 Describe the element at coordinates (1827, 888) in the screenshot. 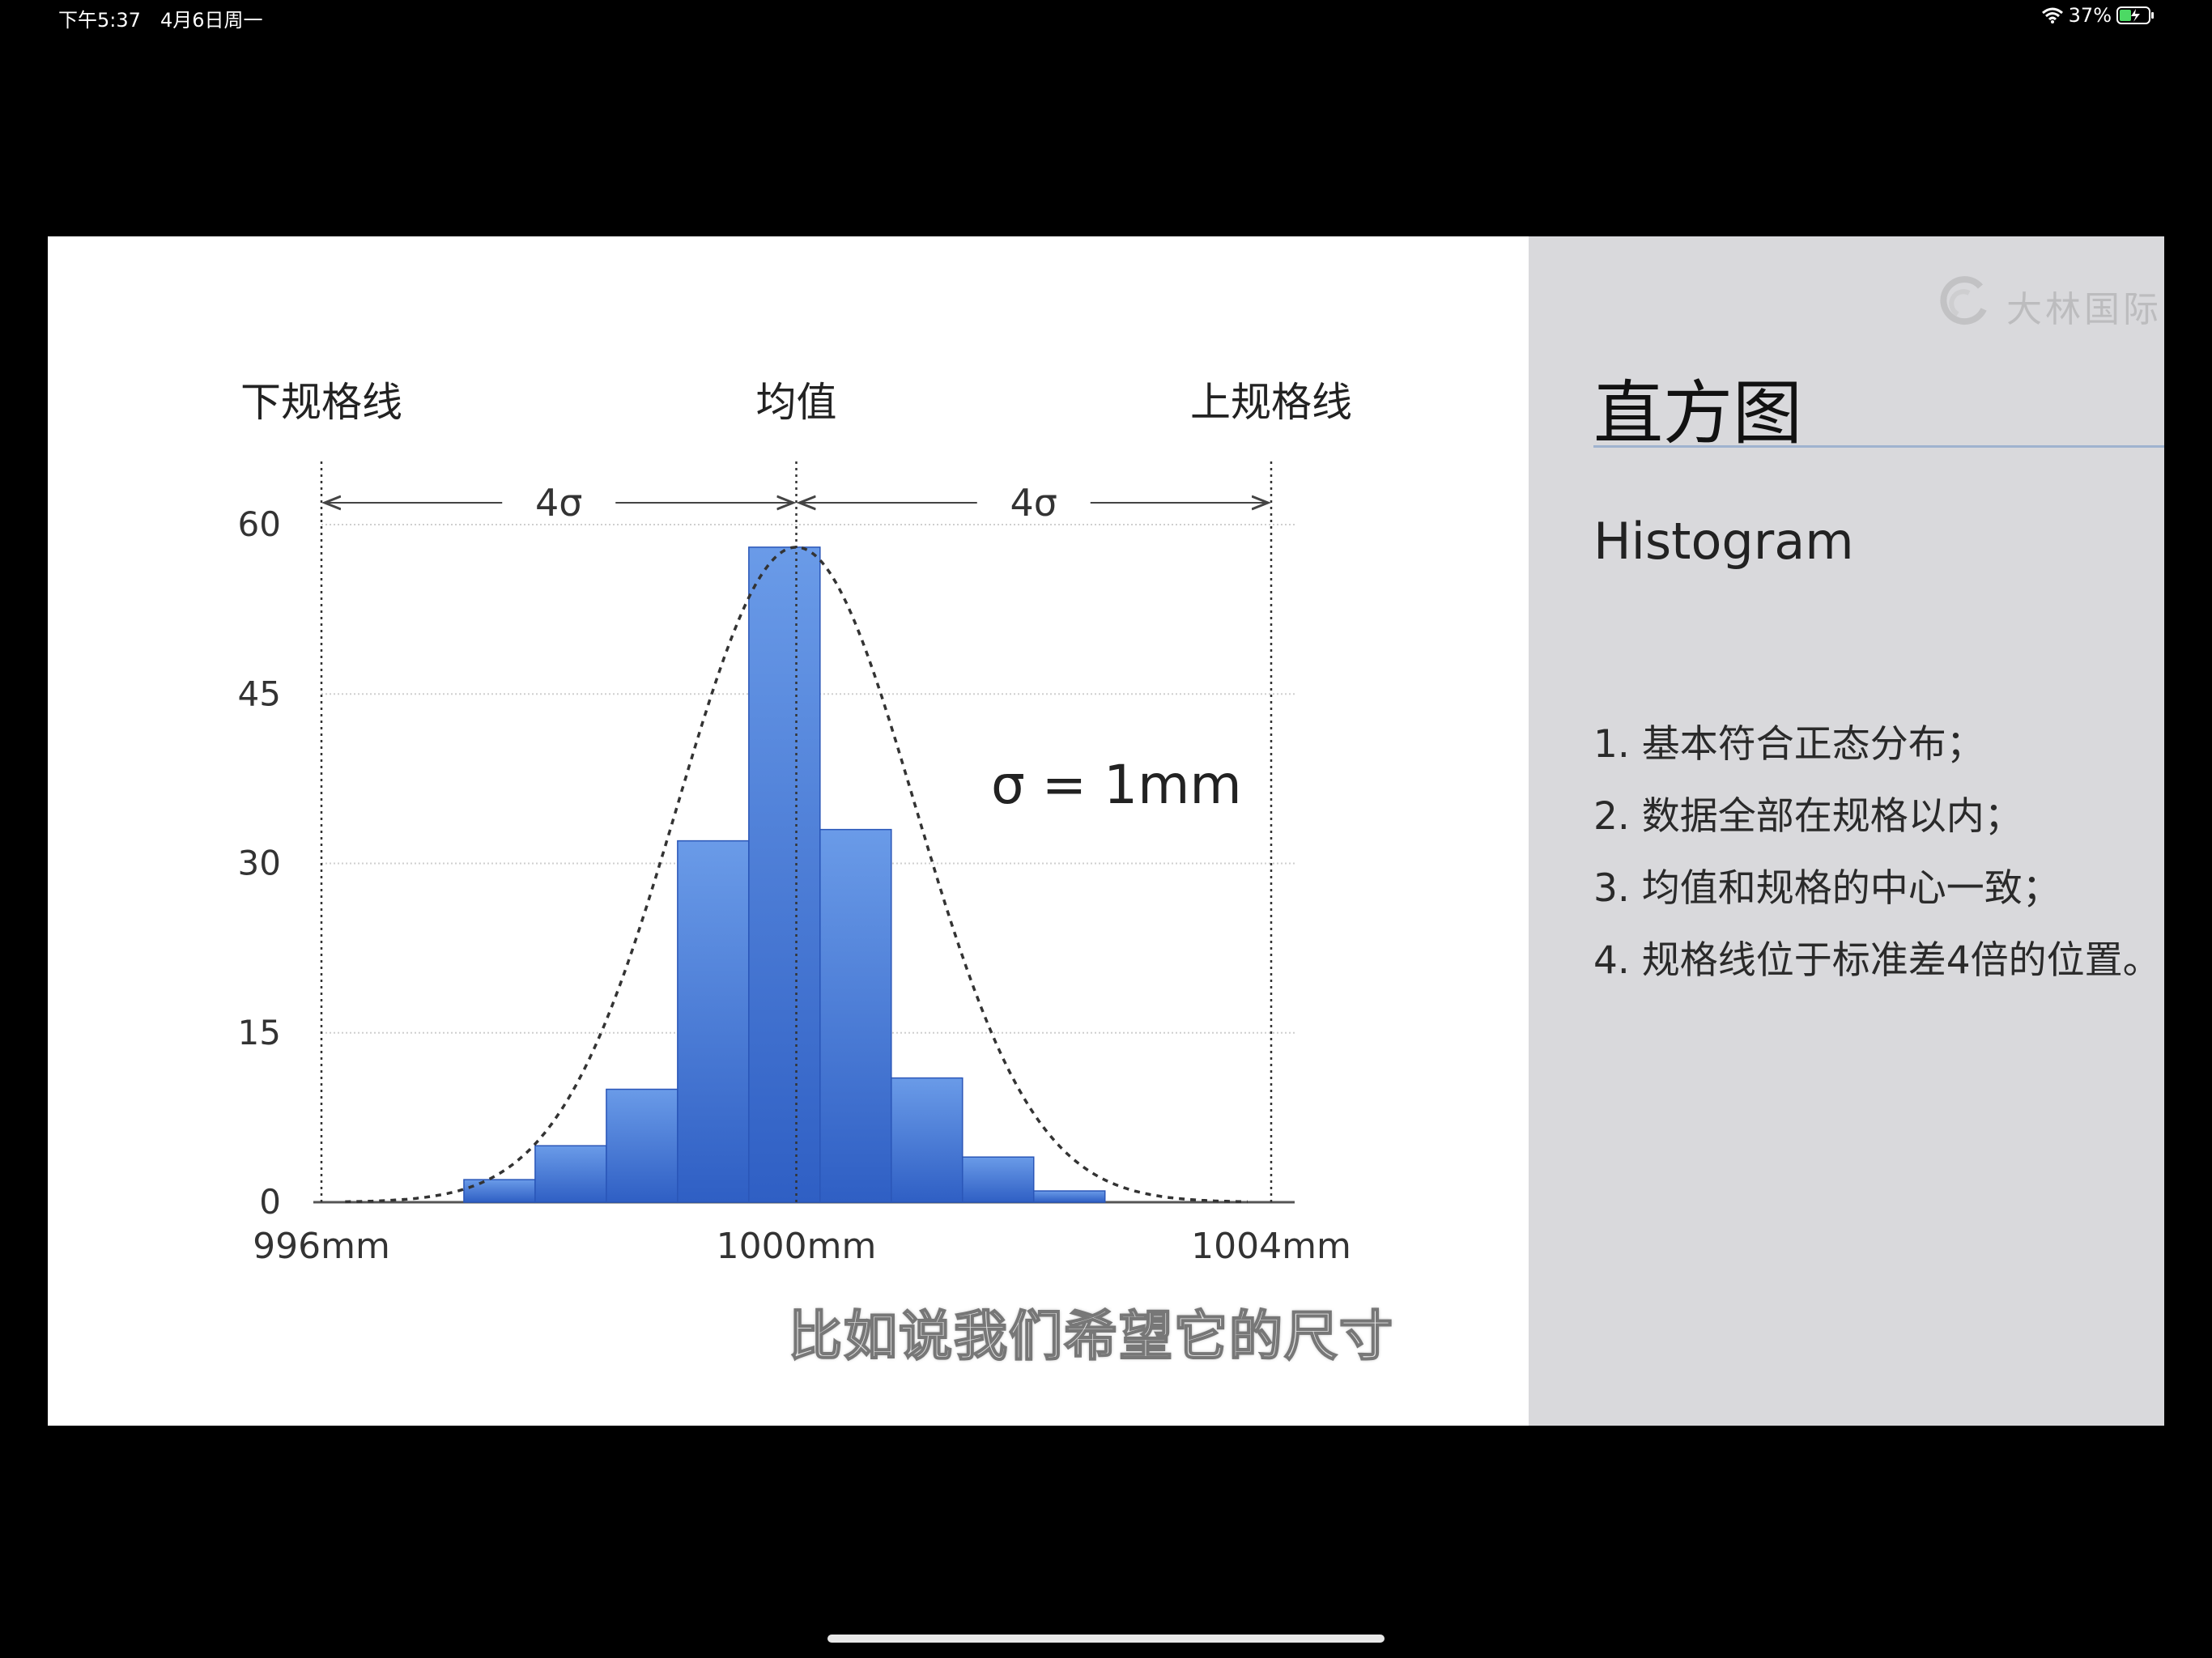

I see `list-item: 3. 均值和规格的中心一致；` at that location.